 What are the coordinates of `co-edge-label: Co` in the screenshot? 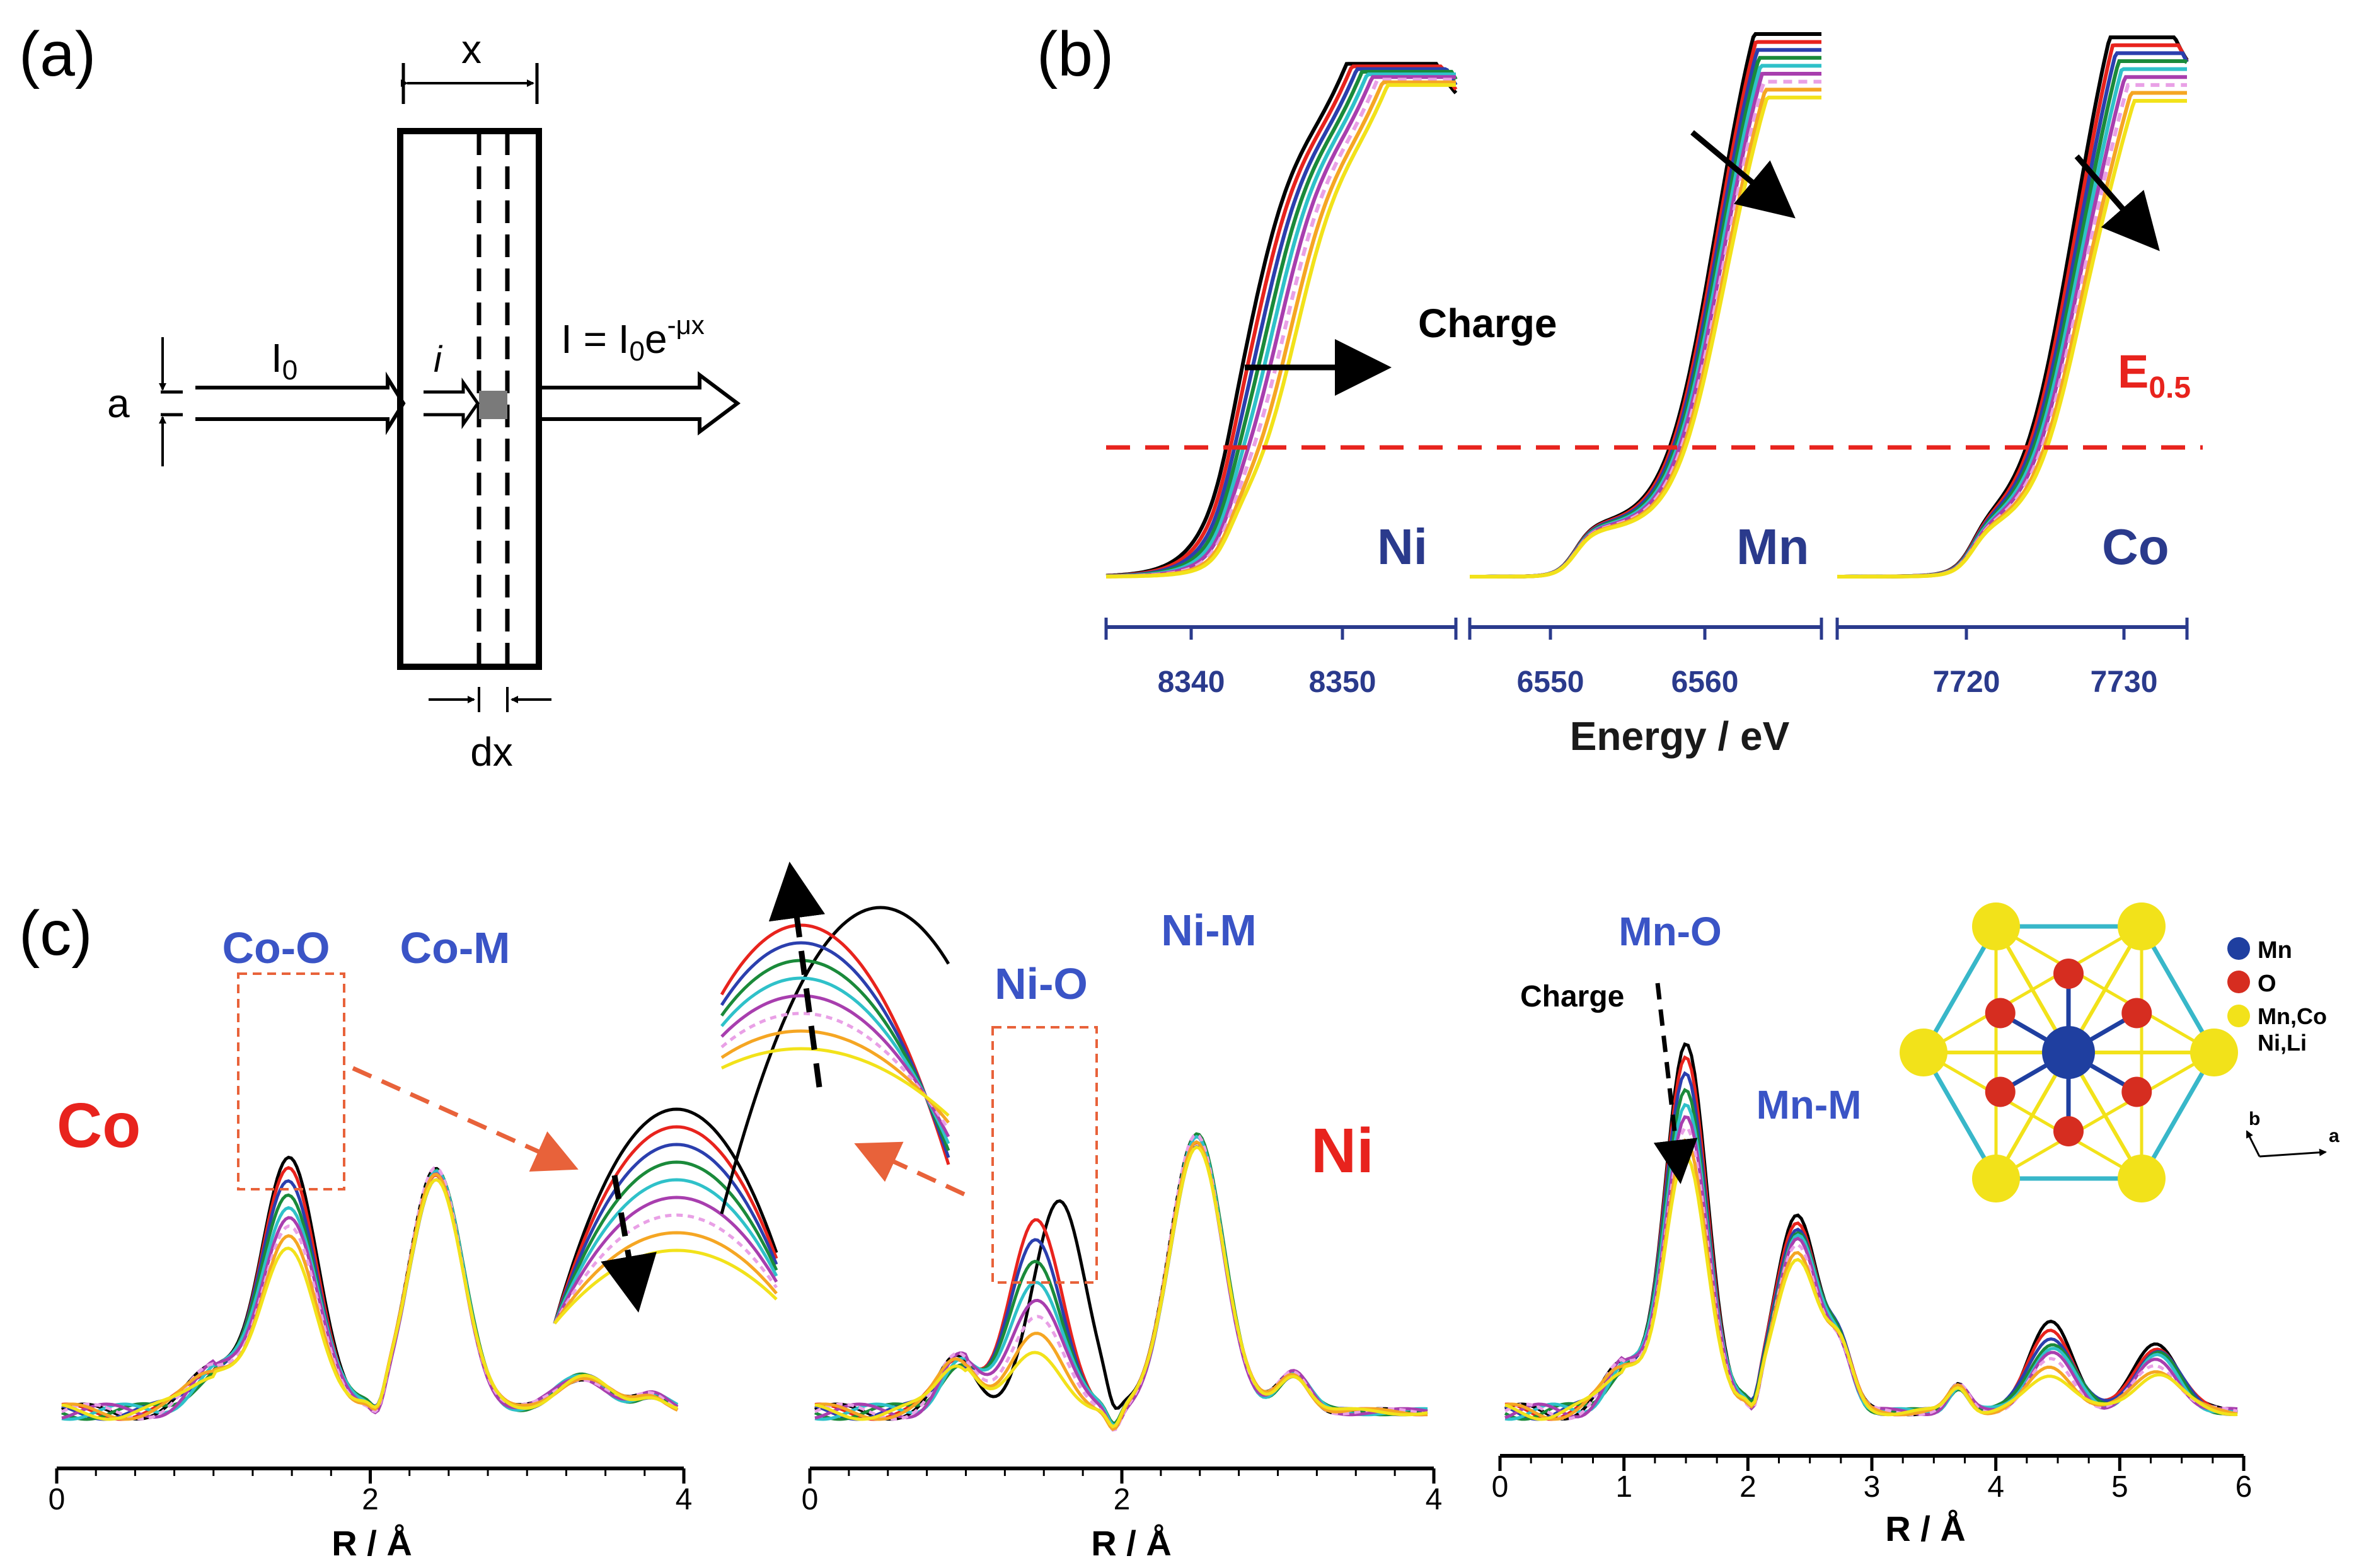 It's located at (2135, 547).